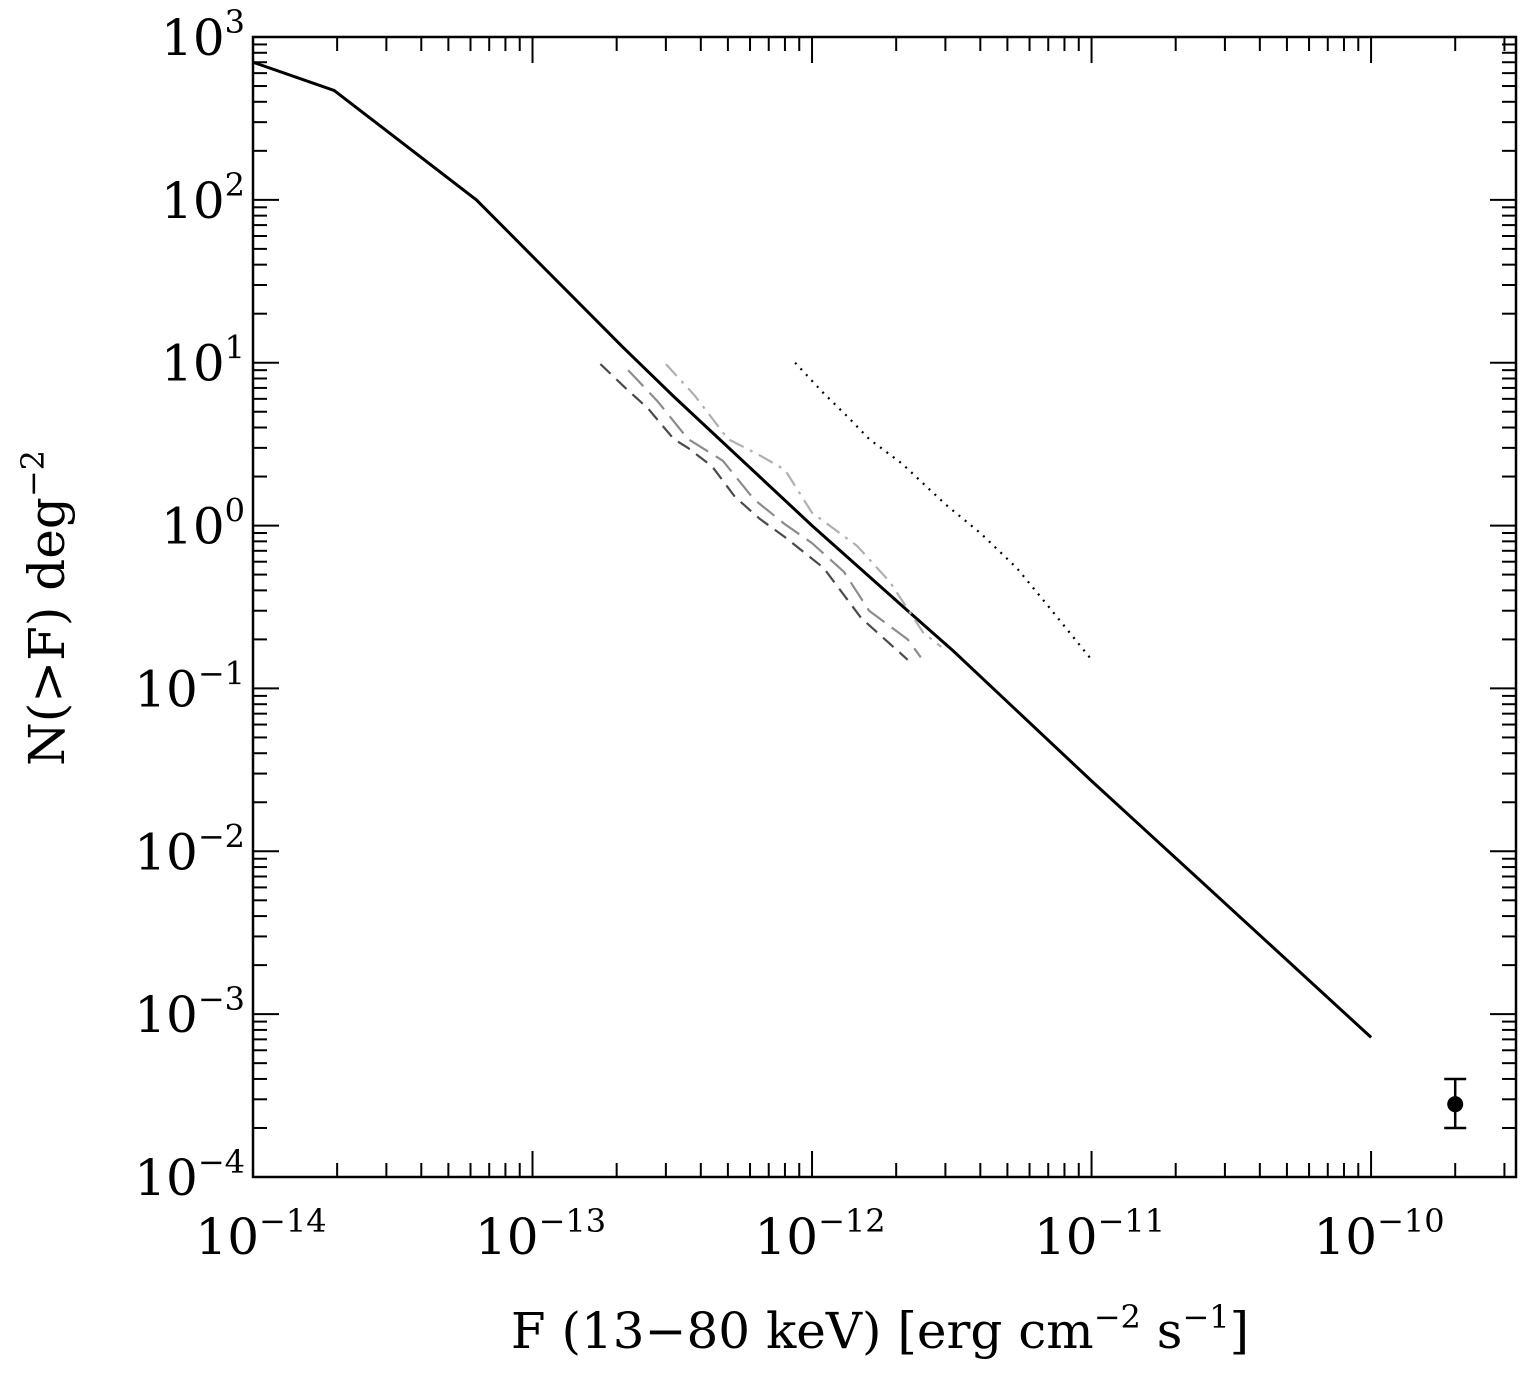 This screenshot has height=1383, width=1530. Describe the element at coordinates (803, 505) in the screenshot. I see `series-line-dashdot` at that location.